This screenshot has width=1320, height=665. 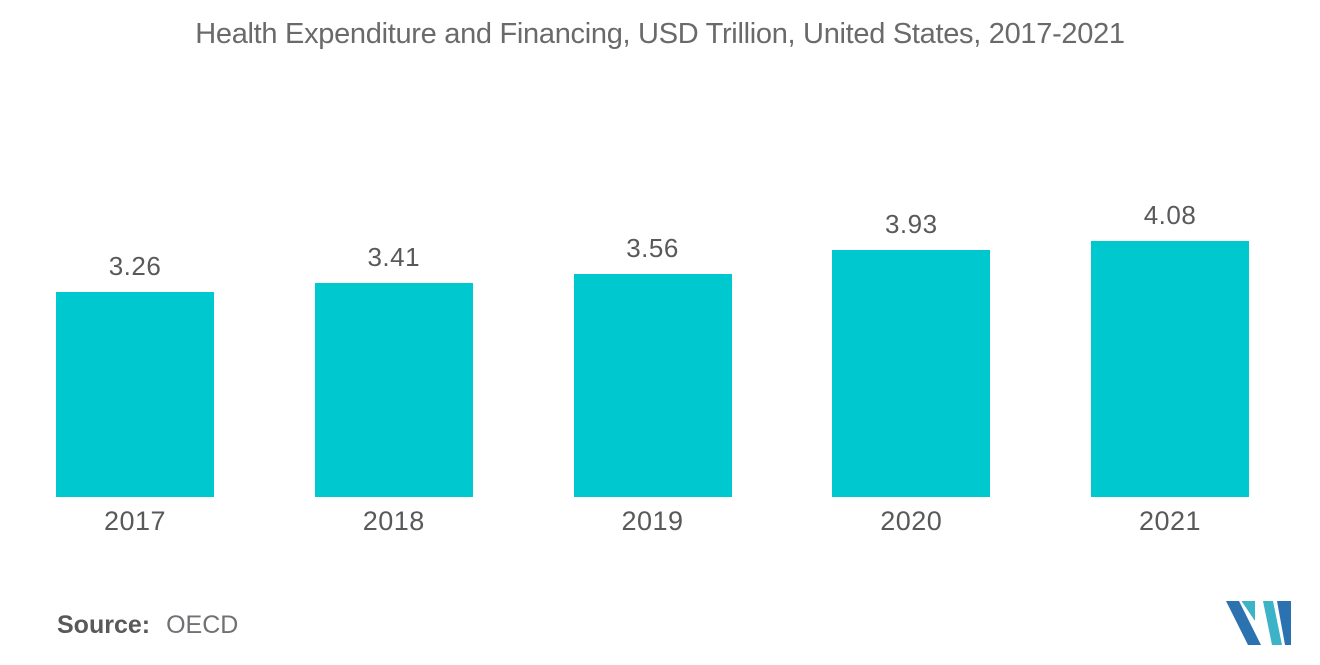 I want to click on source-row: Source: OECD, so click(x=147, y=625).